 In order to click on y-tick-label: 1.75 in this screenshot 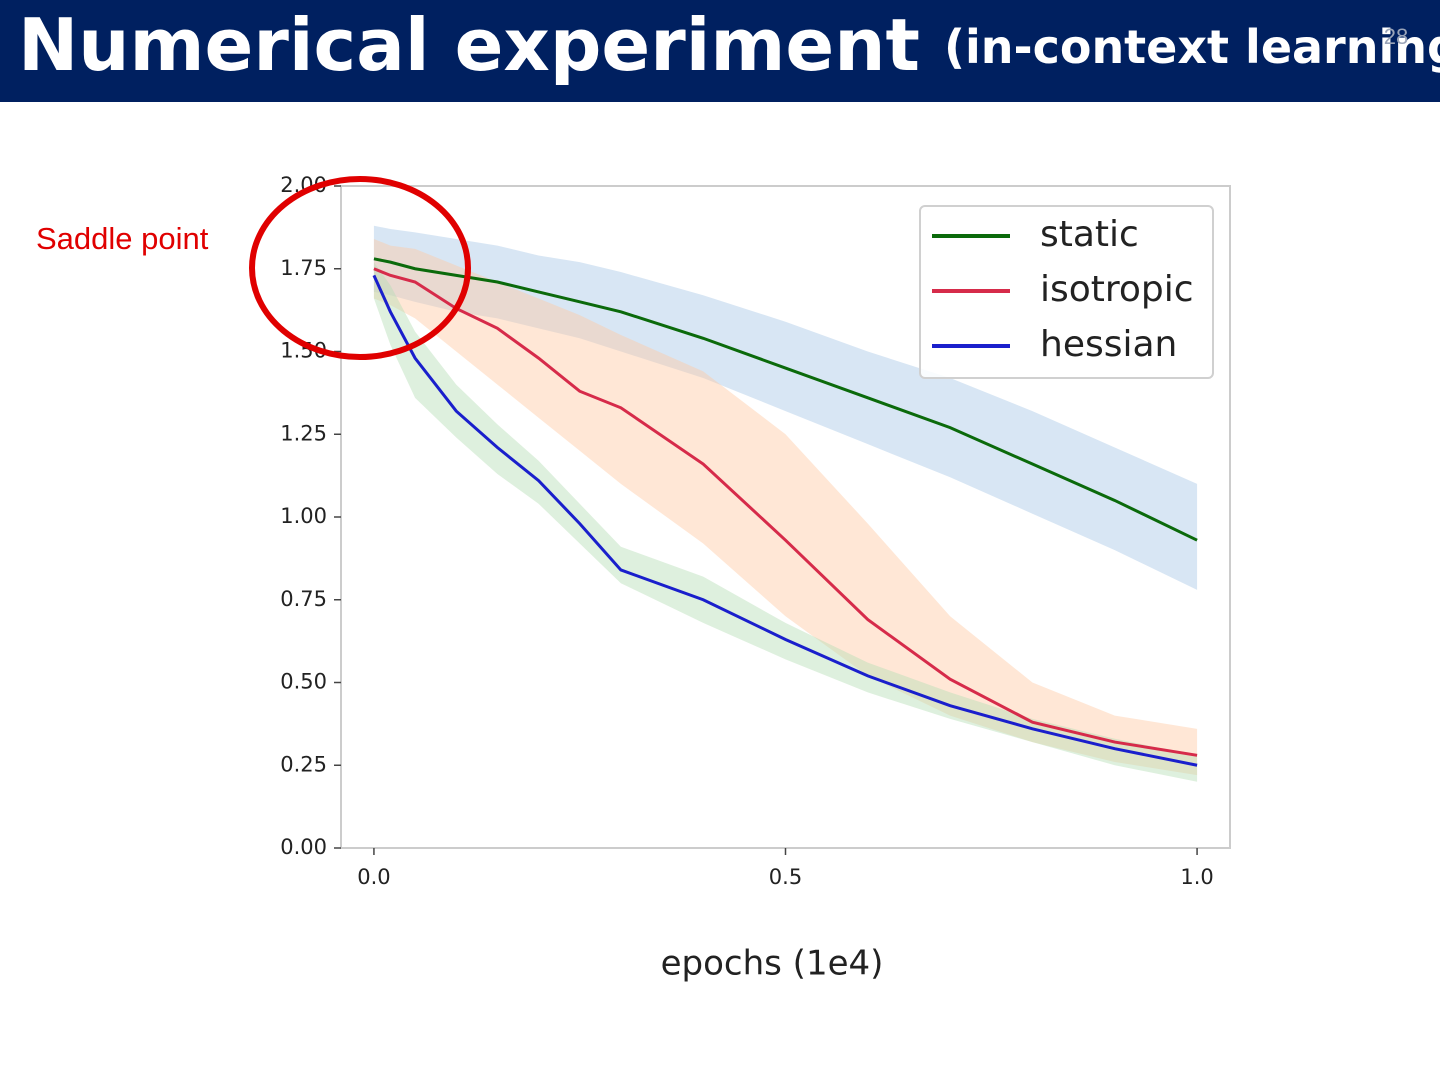, I will do `click(303, 268)`.